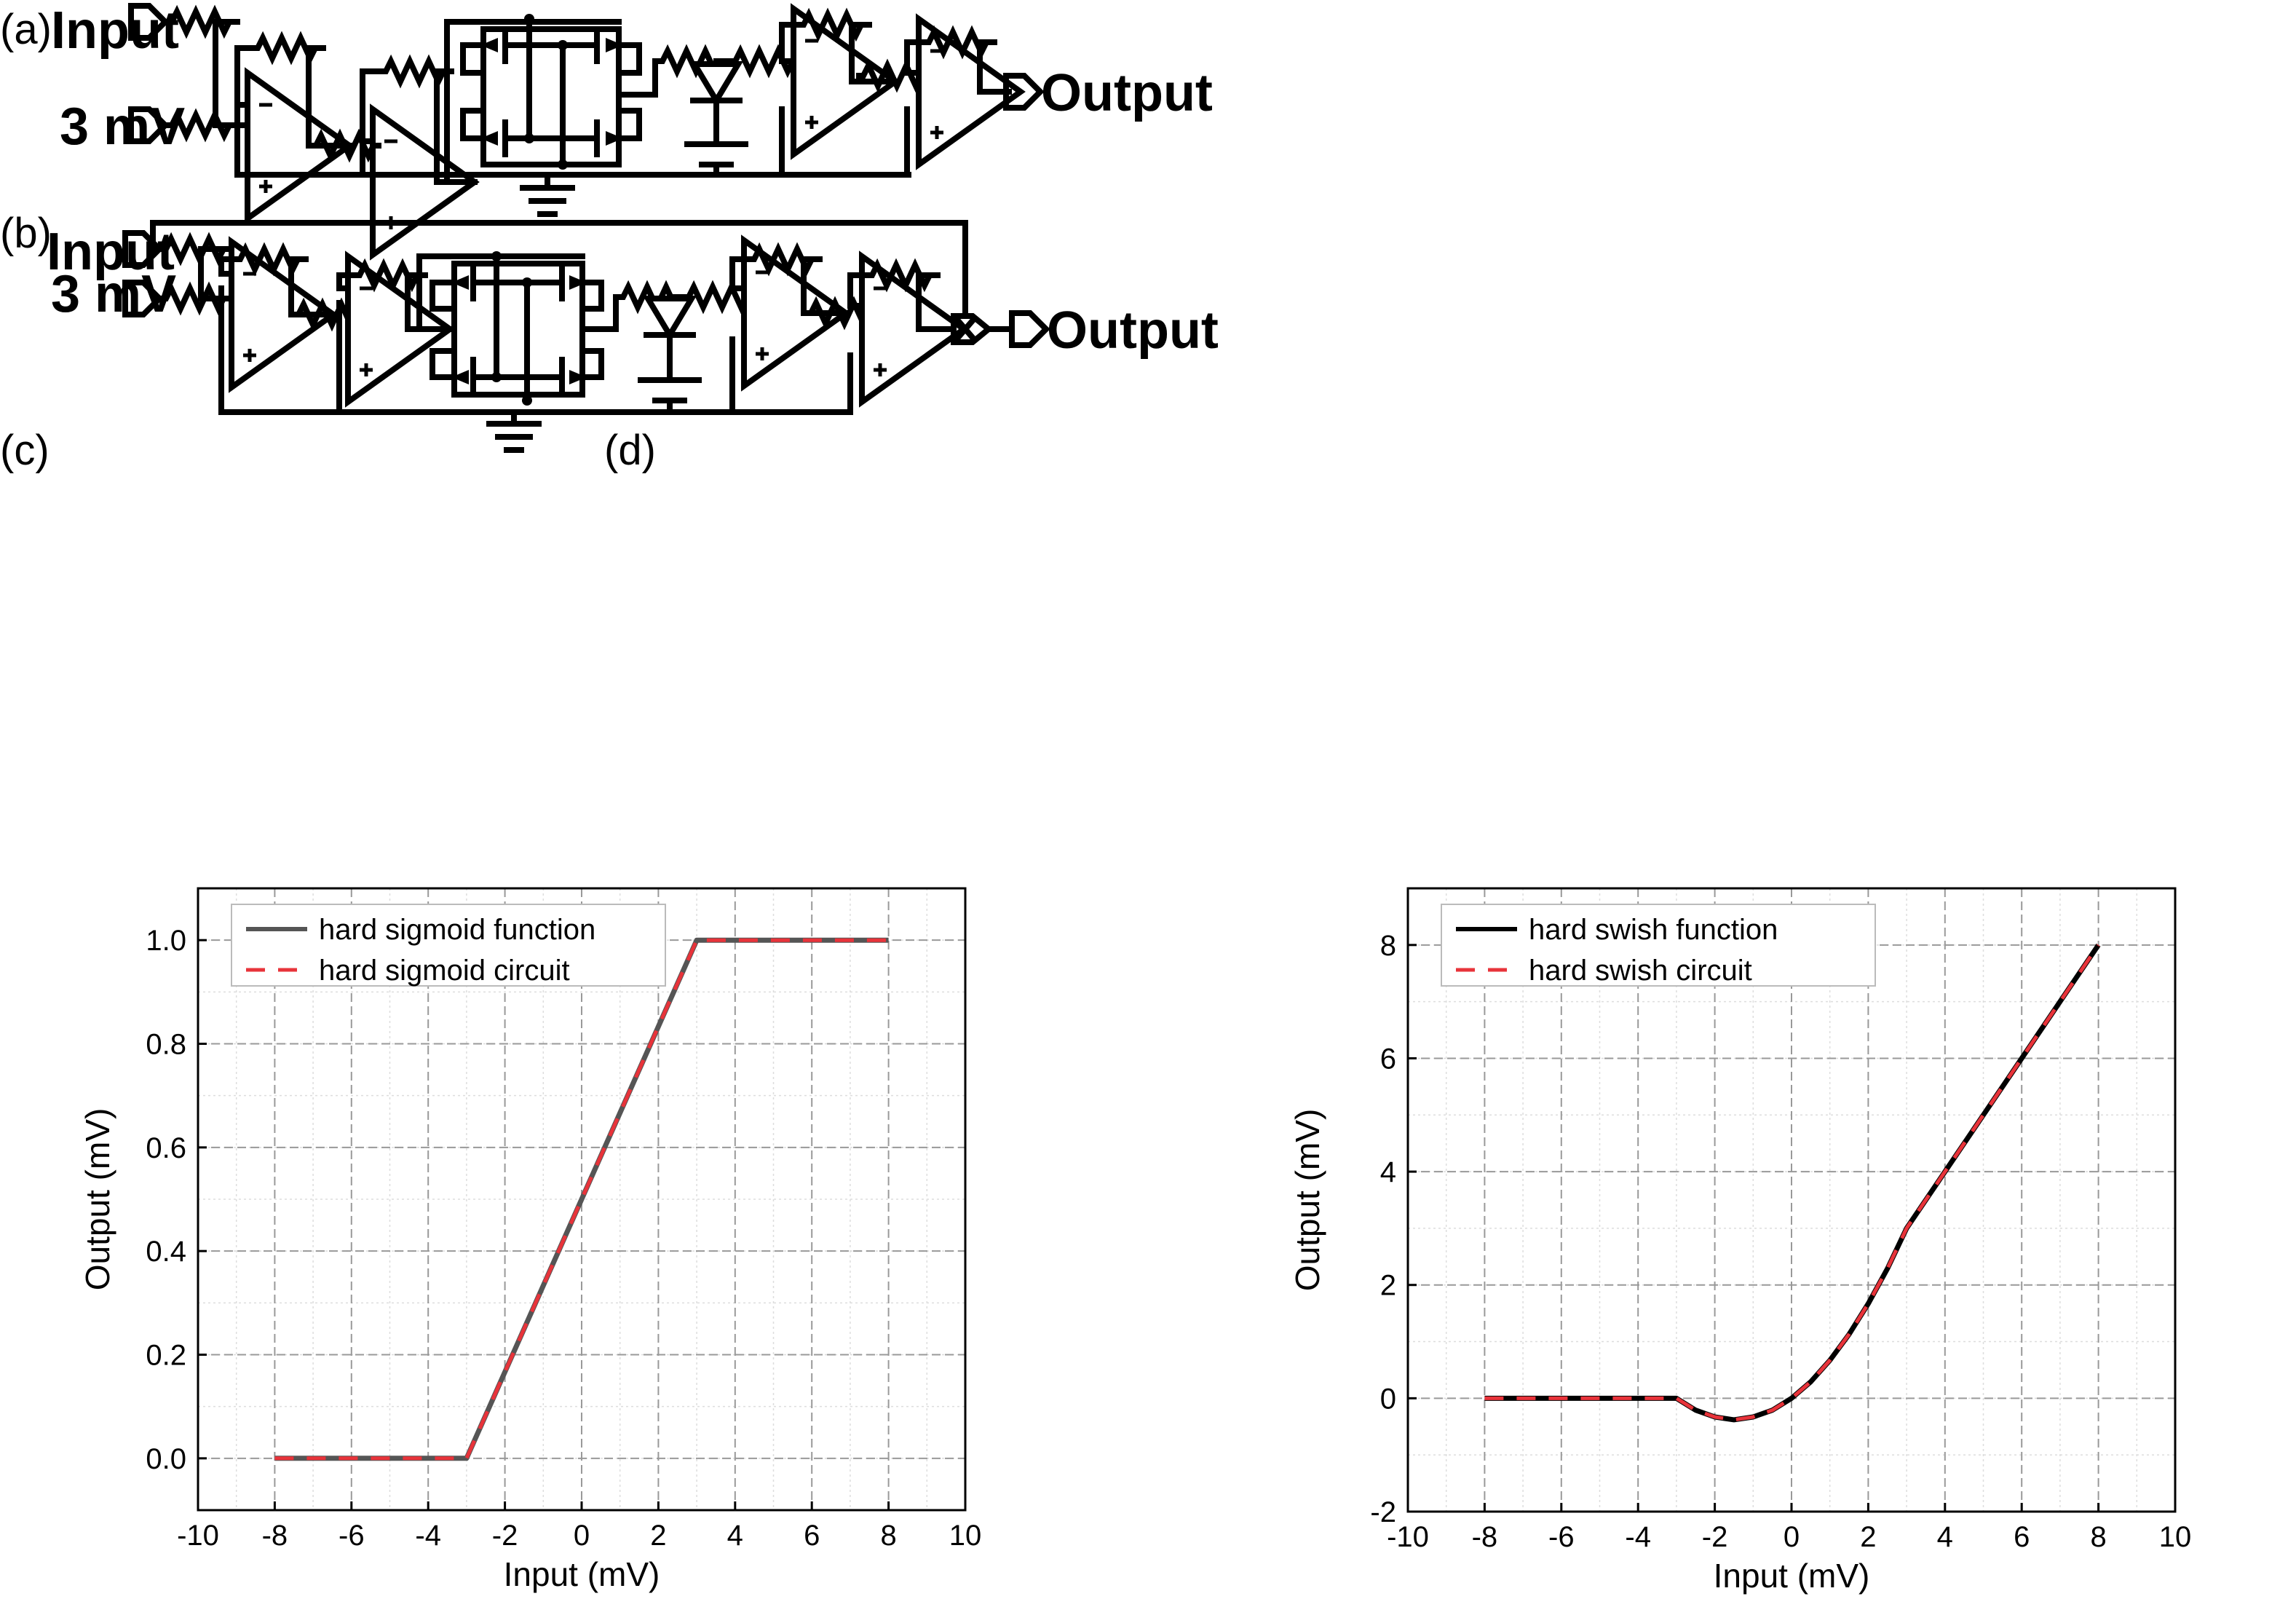 This screenshot has width=2296, height=1615. I want to click on panel-label-c: (c), so click(25, 450).